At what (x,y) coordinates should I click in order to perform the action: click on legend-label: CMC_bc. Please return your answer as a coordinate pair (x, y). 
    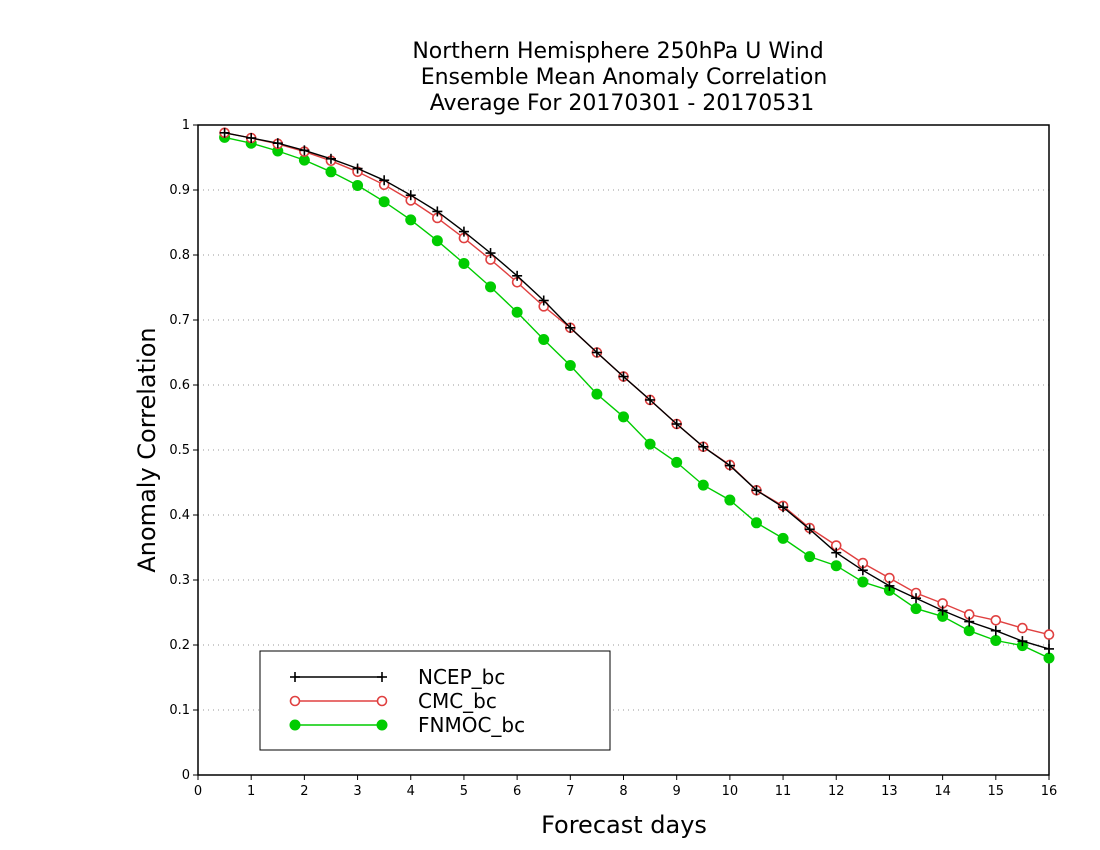
    Looking at the image, I should click on (457, 701).